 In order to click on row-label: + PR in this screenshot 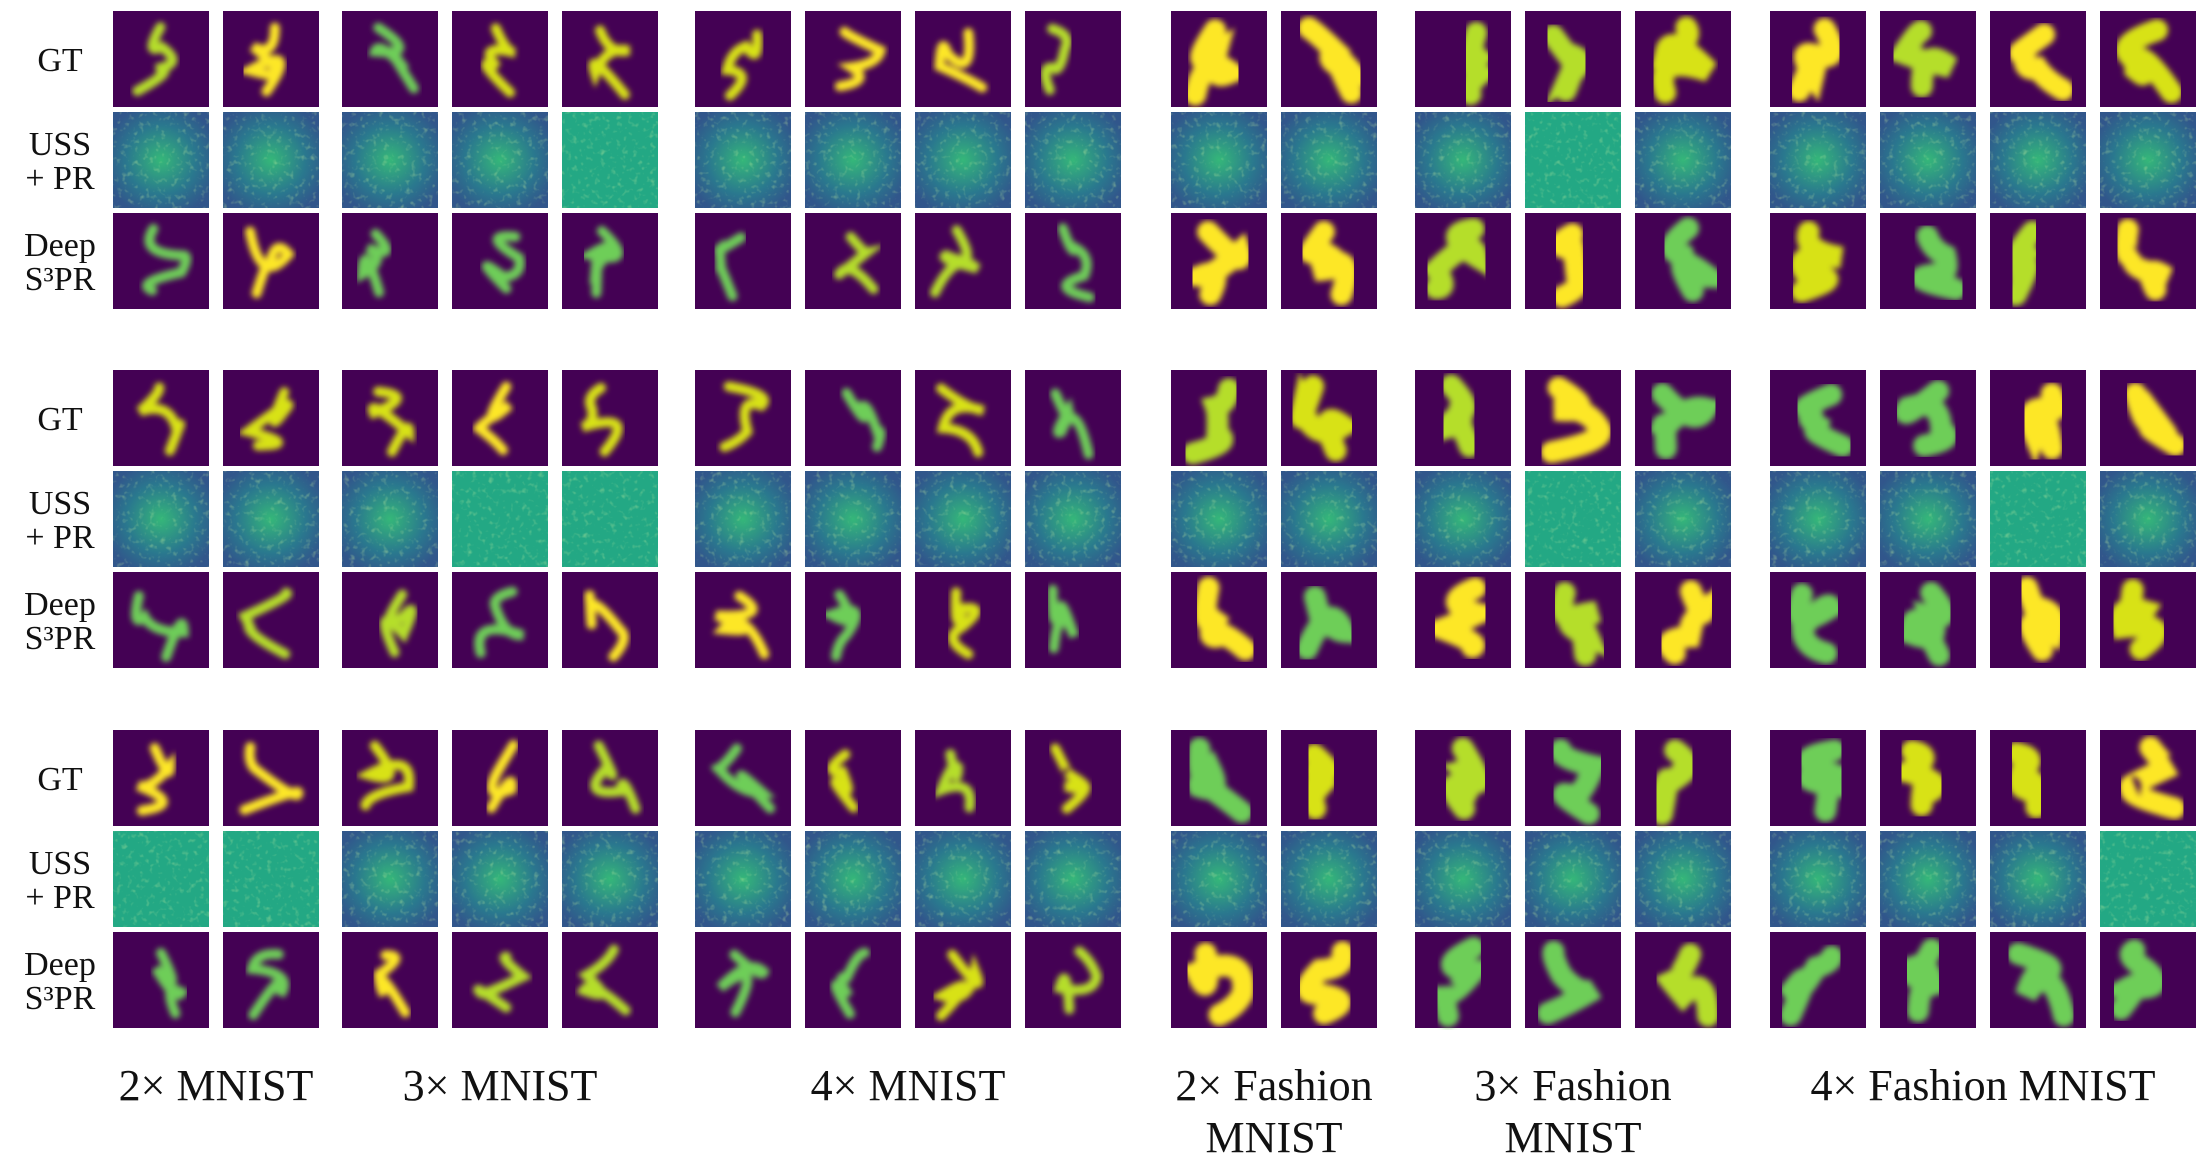, I will do `click(60, 537)`.